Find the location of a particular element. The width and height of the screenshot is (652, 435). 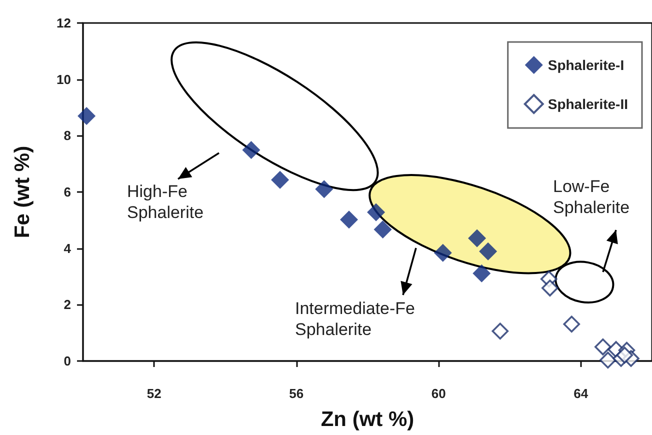

annotation: Intermediate-Fe Sphalerite is located at coordinates (355, 319).